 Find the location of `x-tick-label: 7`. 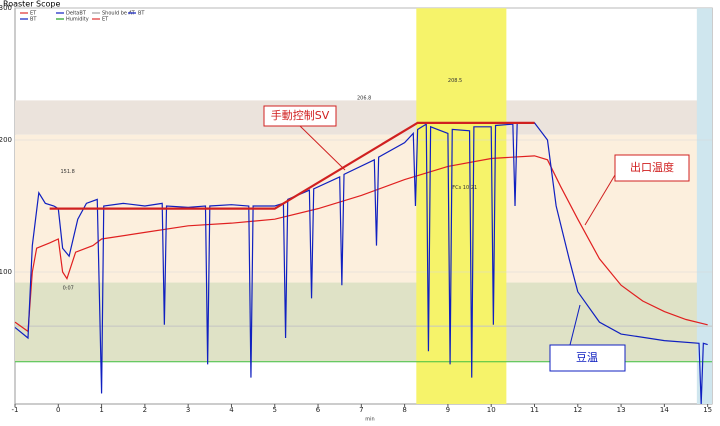

x-tick-label: 7 is located at coordinates (361, 410).